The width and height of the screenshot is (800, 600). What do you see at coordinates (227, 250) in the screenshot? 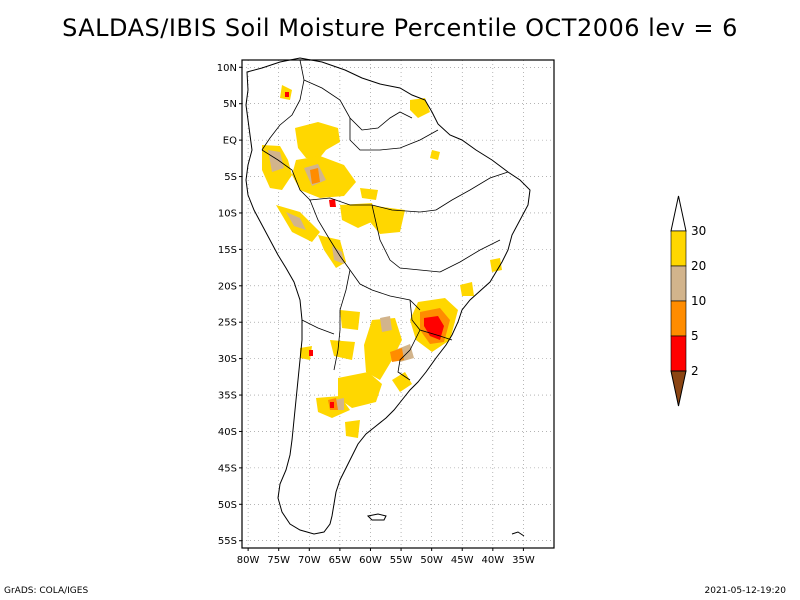
I see `lat-tick-label: 15S` at bounding box center [227, 250].